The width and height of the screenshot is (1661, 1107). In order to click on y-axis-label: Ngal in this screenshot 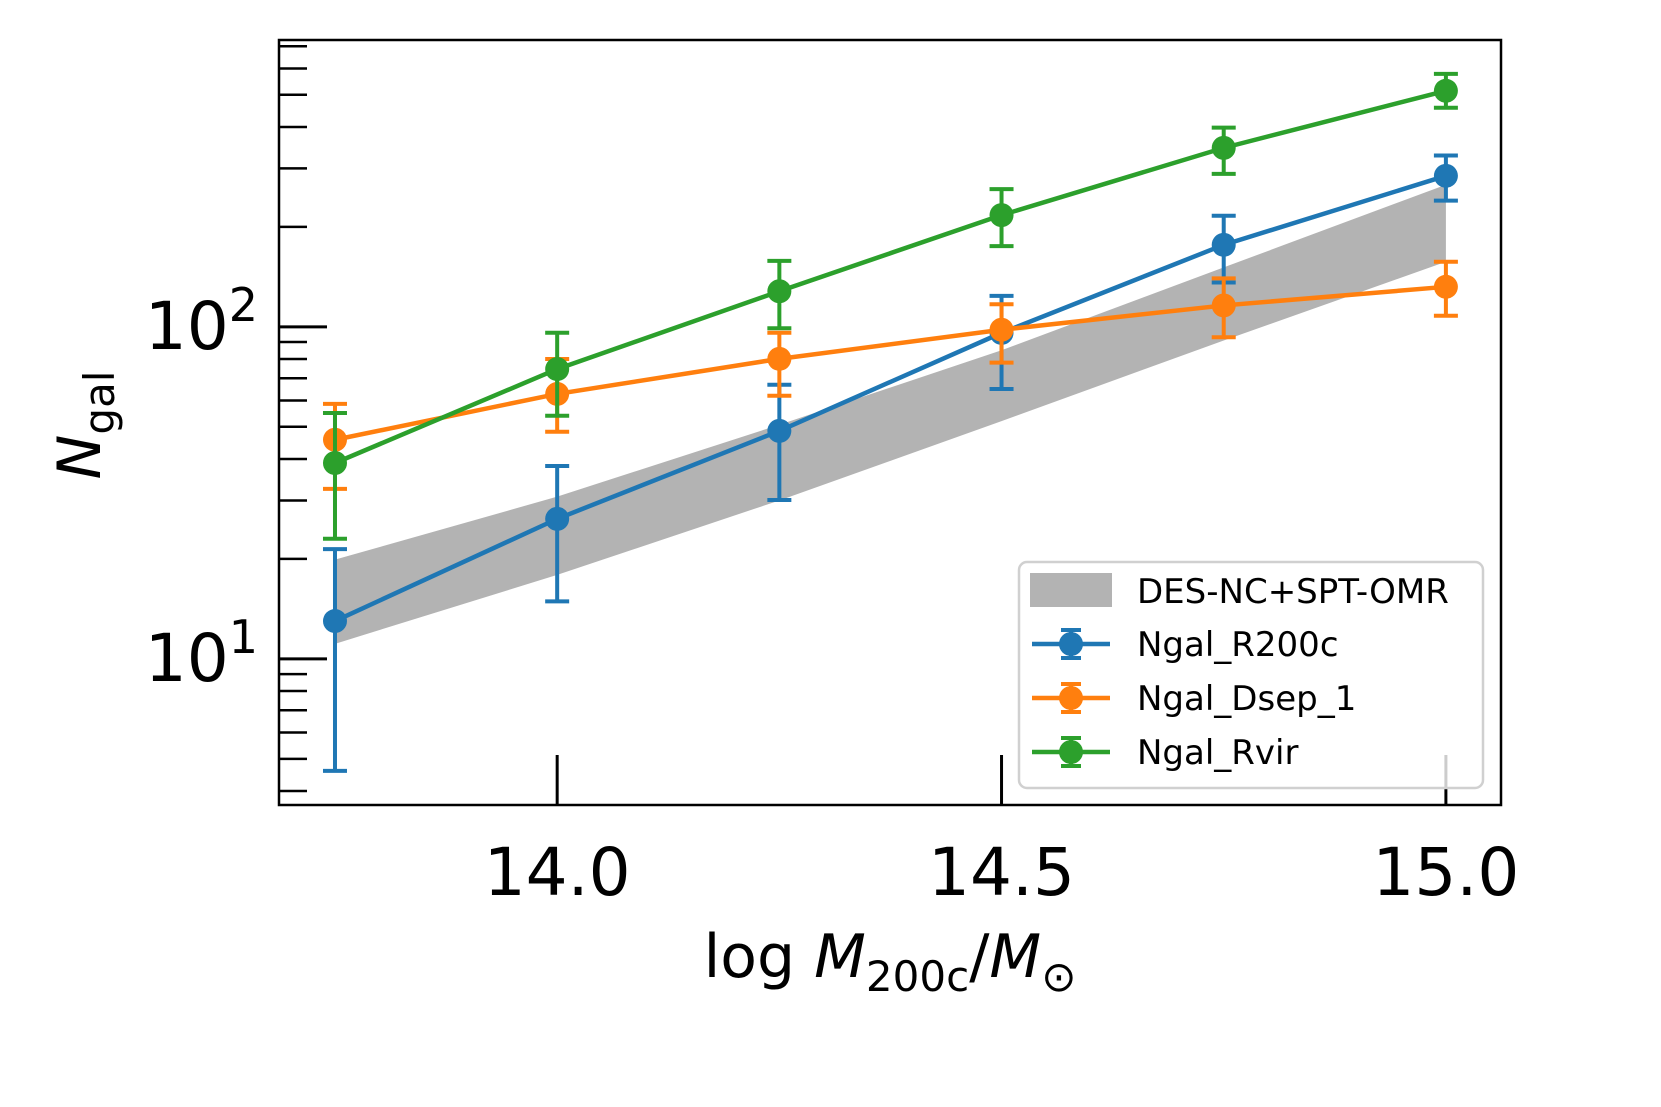, I will do `click(84, 425)`.